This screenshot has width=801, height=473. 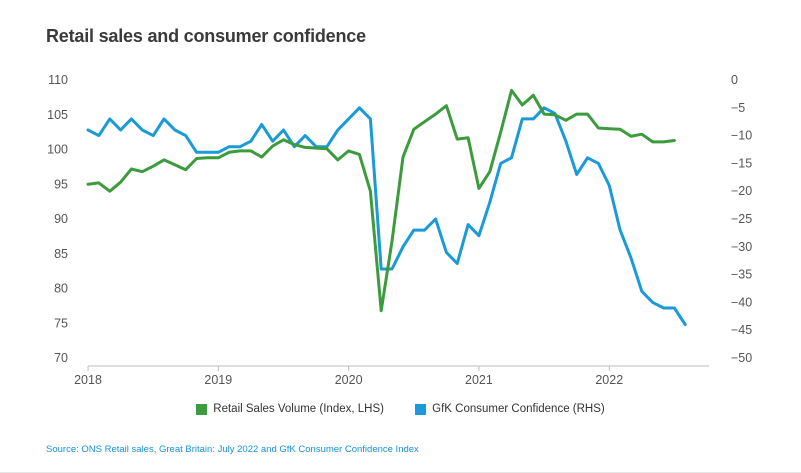 What do you see at coordinates (741, 330) in the screenshot?
I see `right-tick-label: −45` at bounding box center [741, 330].